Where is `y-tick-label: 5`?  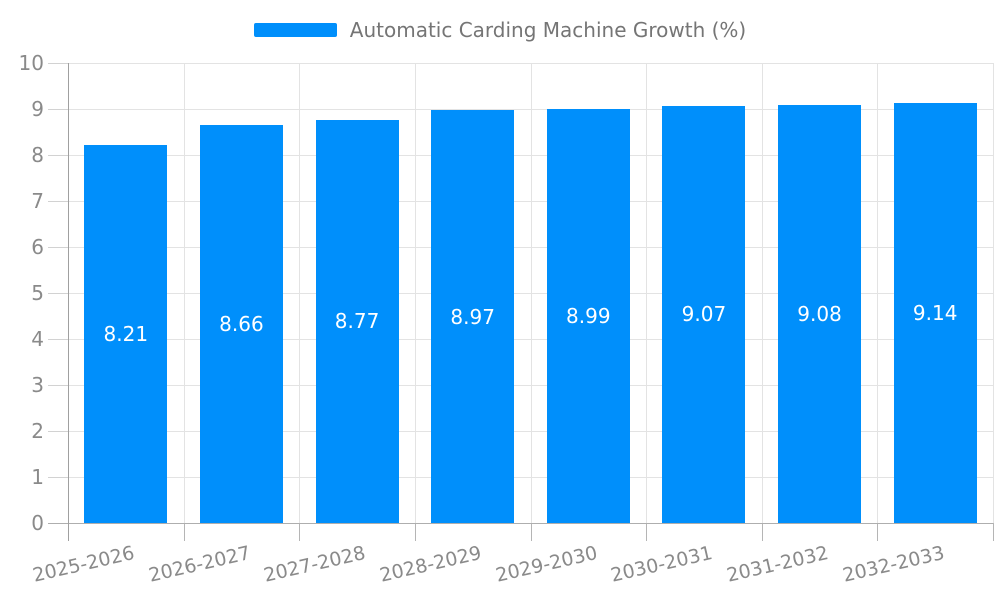 y-tick-label: 5 is located at coordinates (37, 293).